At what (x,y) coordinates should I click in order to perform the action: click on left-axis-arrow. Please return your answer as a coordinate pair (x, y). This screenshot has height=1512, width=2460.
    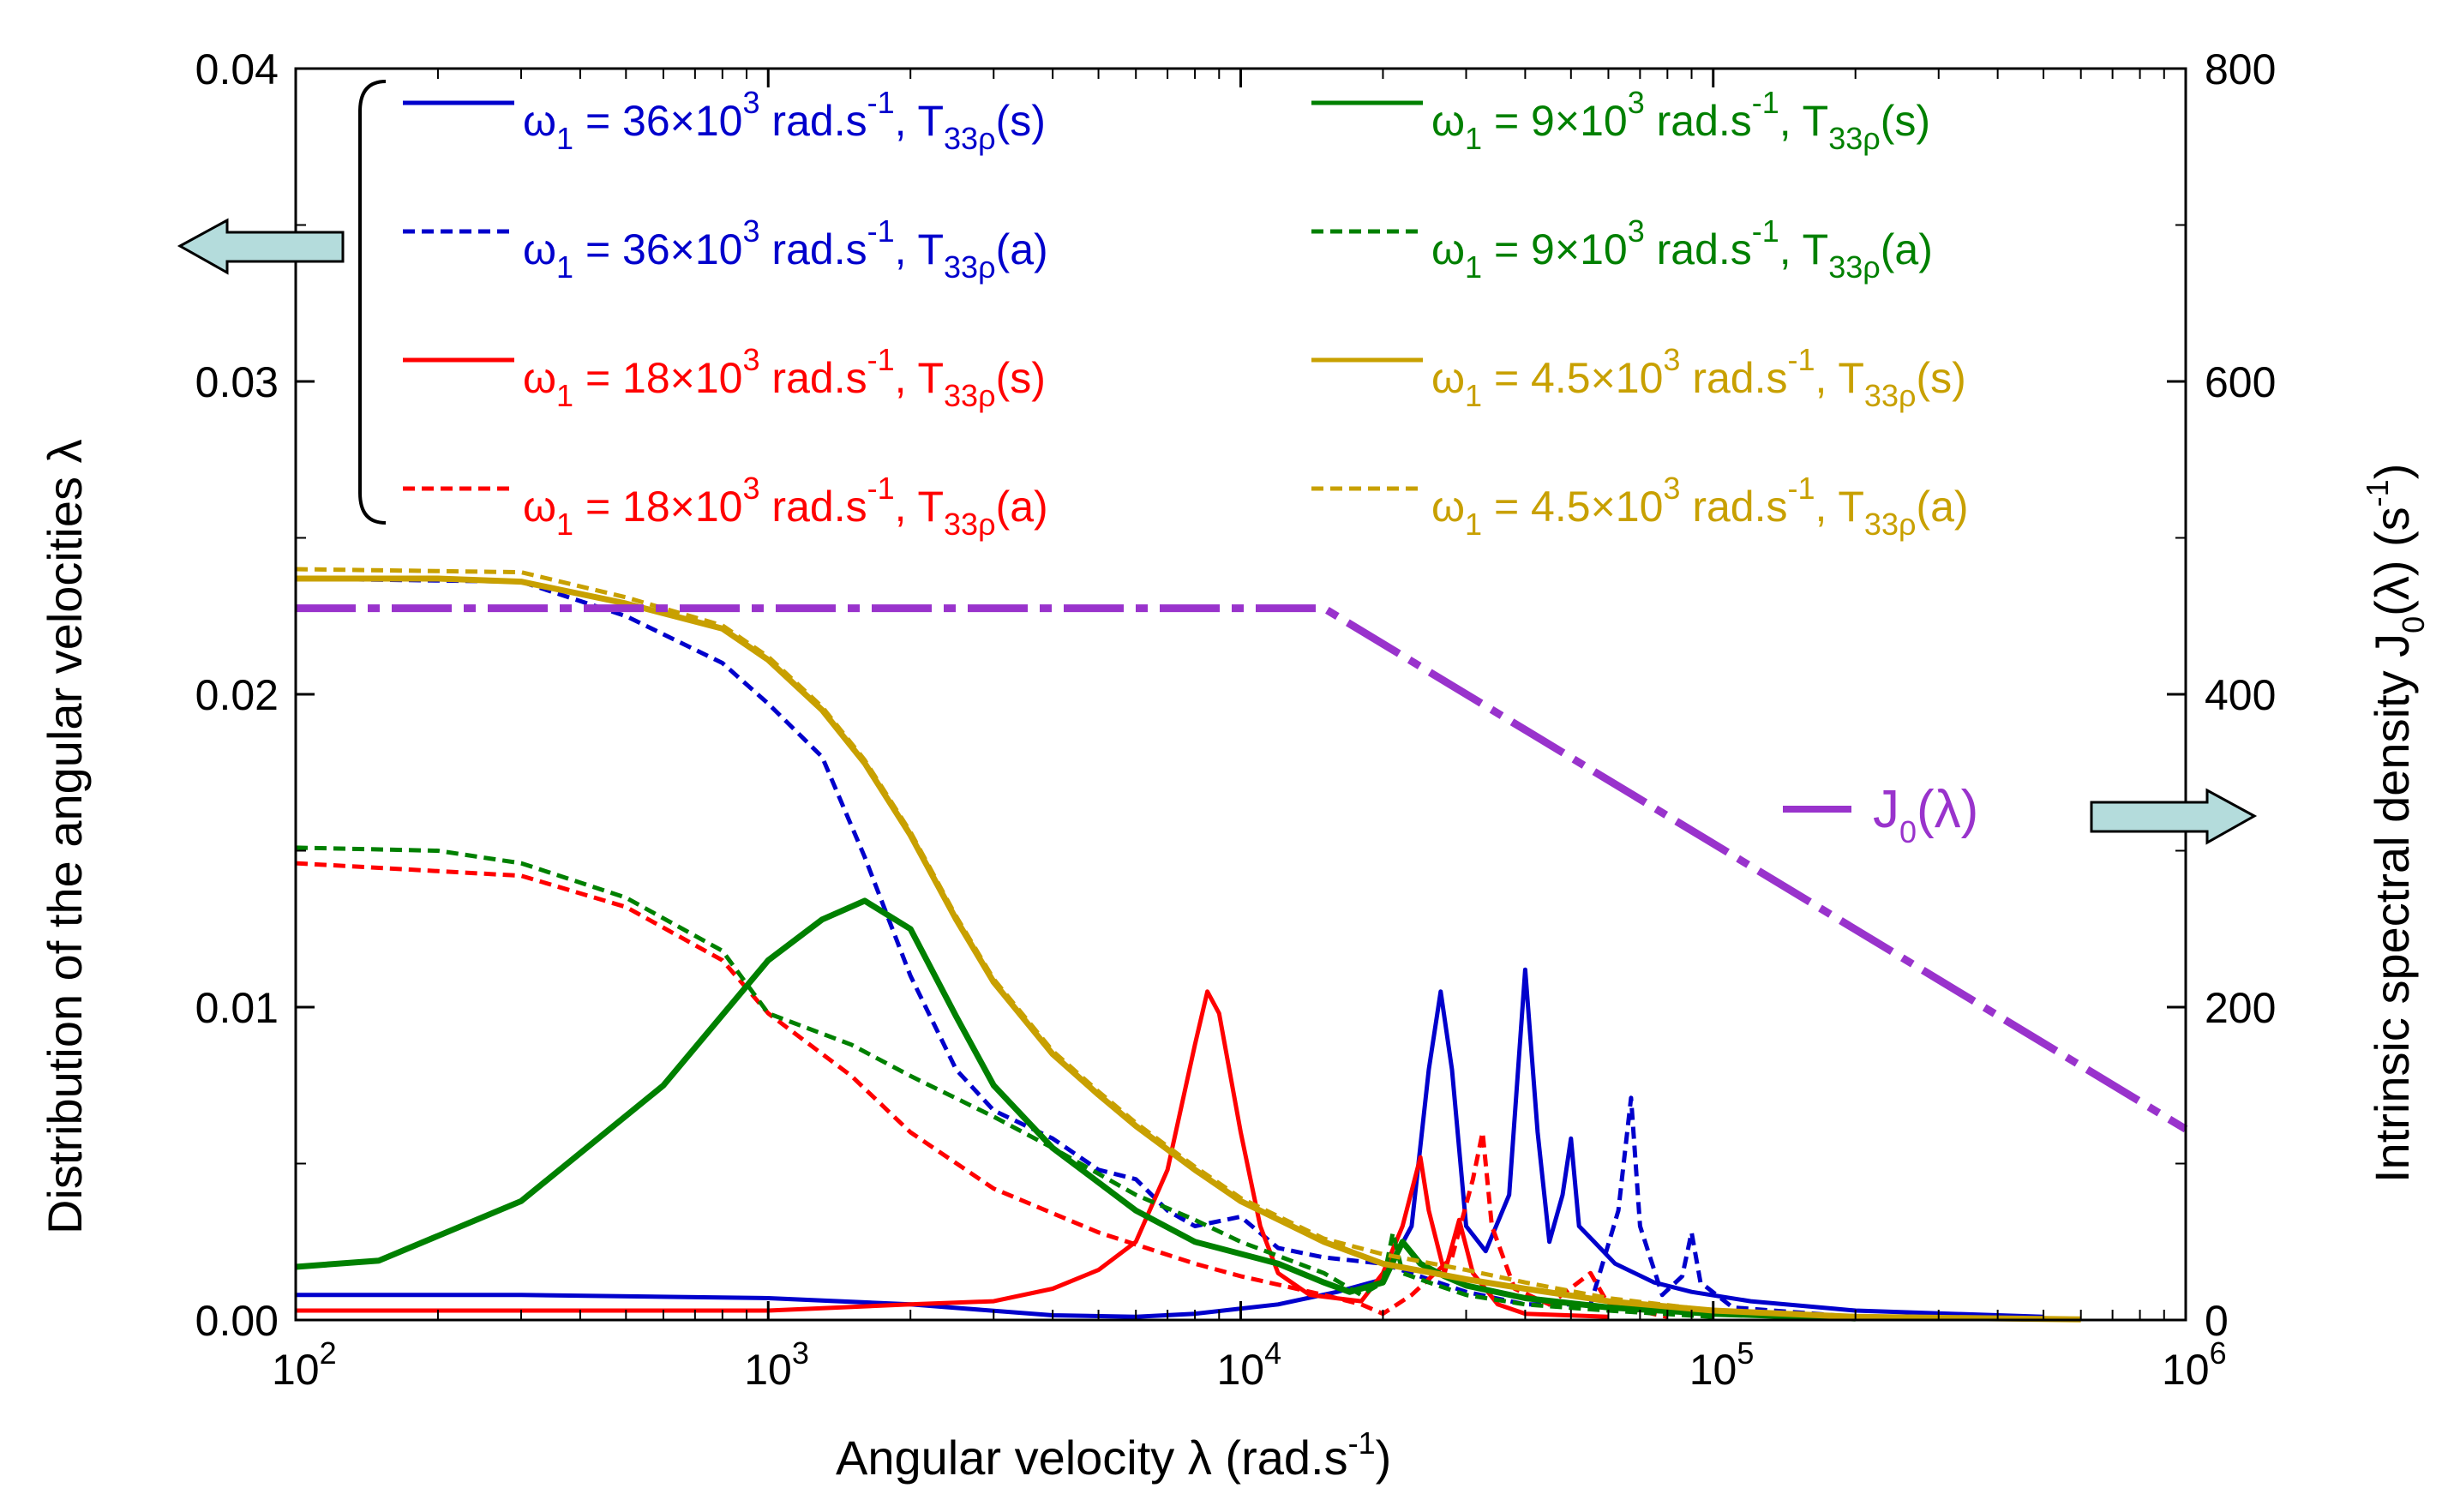
    Looking at the image, I should click on (261, 247).